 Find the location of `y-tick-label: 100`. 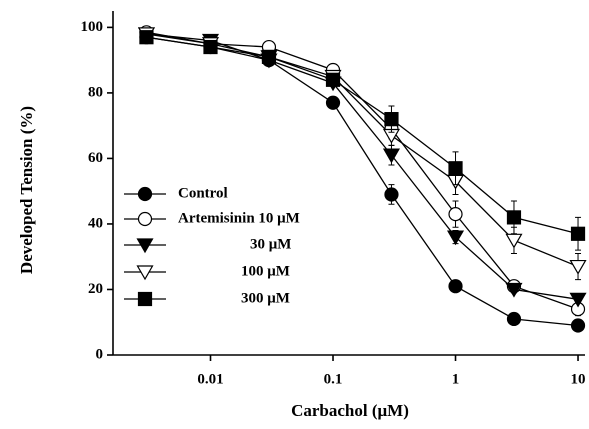

y-tick-label: 100 is located at coordinates (92, 27).